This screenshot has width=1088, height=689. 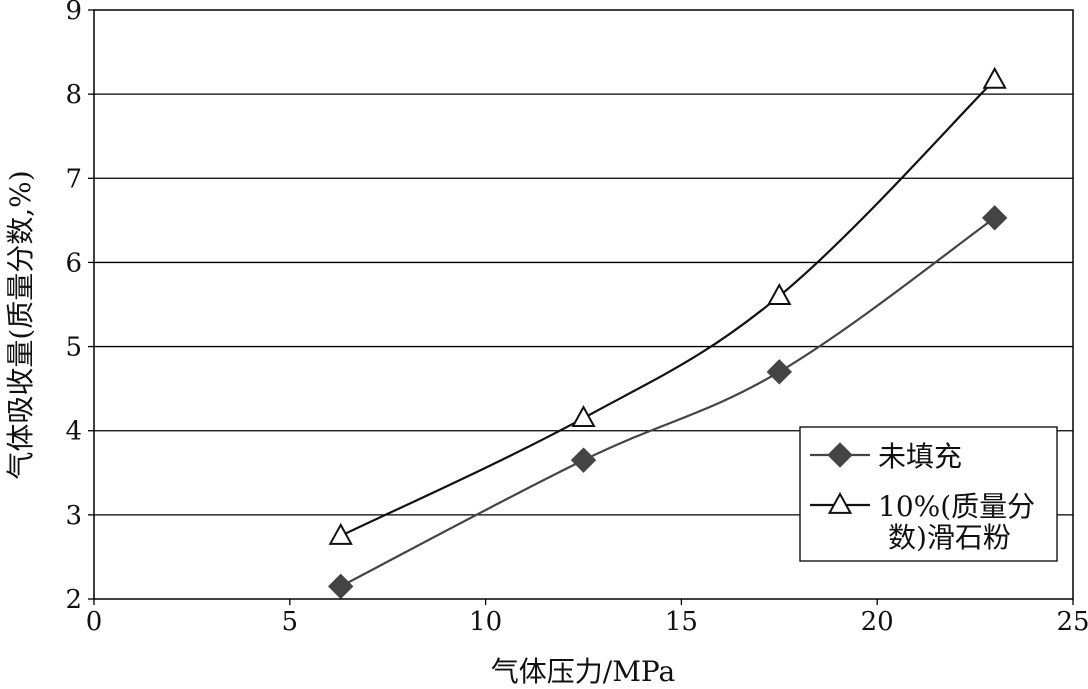 What do you see at coordinates (1072, 622) in the screenshot?
I see `x-tick-label-25: 25` at bounding box center [1072, 622].